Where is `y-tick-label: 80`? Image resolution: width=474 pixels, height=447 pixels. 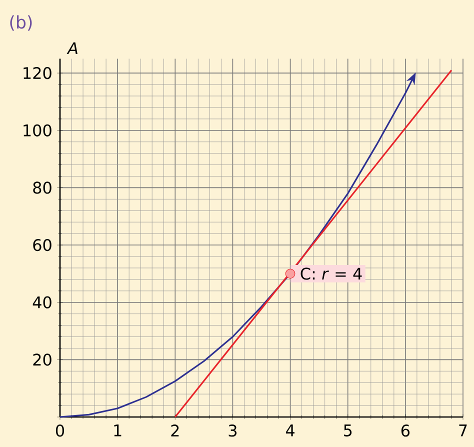
y-tick-label: 80 is located at coordinates (42, 188).